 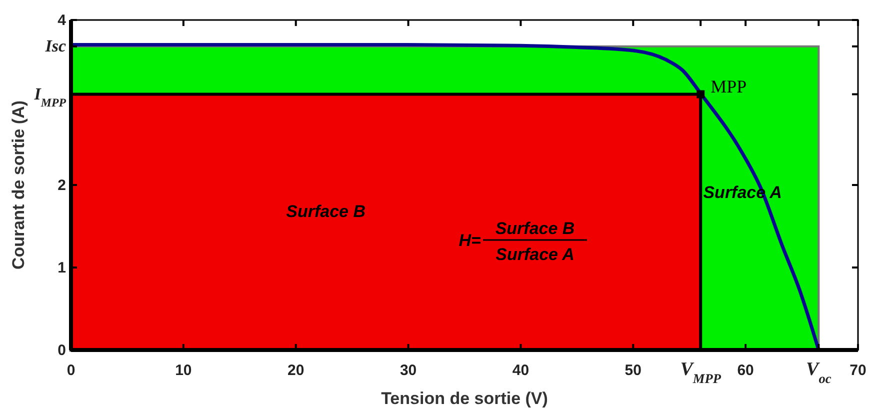 What do you see at coordinates (535, 228) in the screenshot?
I see `annotation: Surface B` at bounding box center [535, 228].